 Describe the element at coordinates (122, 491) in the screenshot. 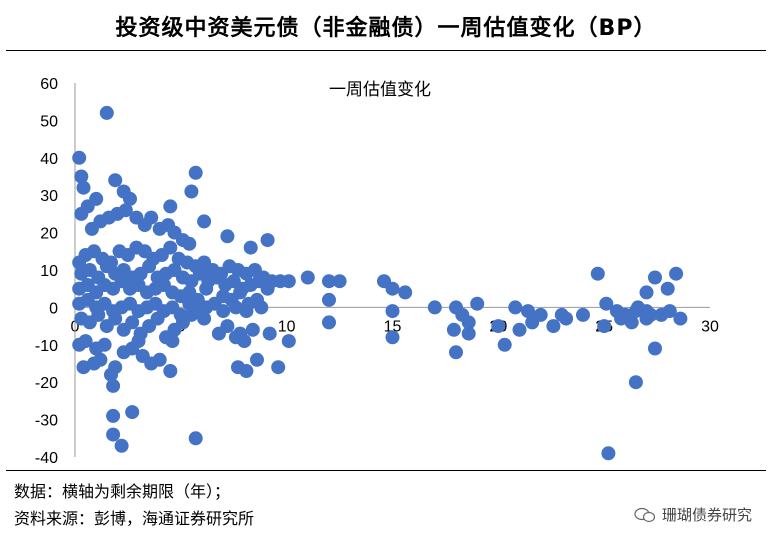

I see `data-note: 数据：横轴为剩余期限（年）；` at that location.